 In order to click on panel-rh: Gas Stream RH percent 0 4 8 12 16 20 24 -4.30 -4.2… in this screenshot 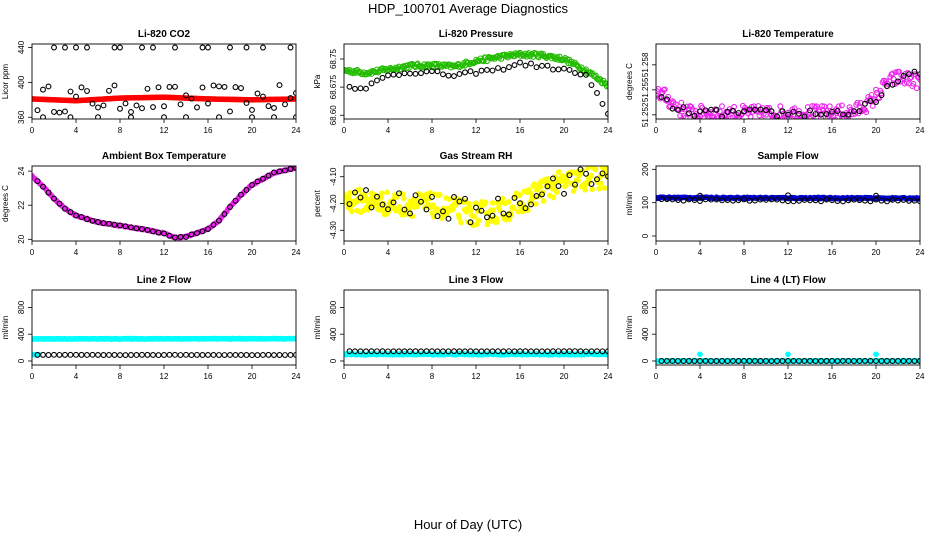, I will do `click(463, 204)`.